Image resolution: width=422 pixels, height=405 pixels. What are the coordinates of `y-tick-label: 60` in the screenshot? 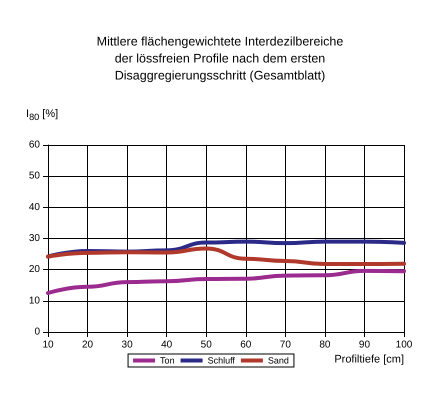 It's located at (34, 145).